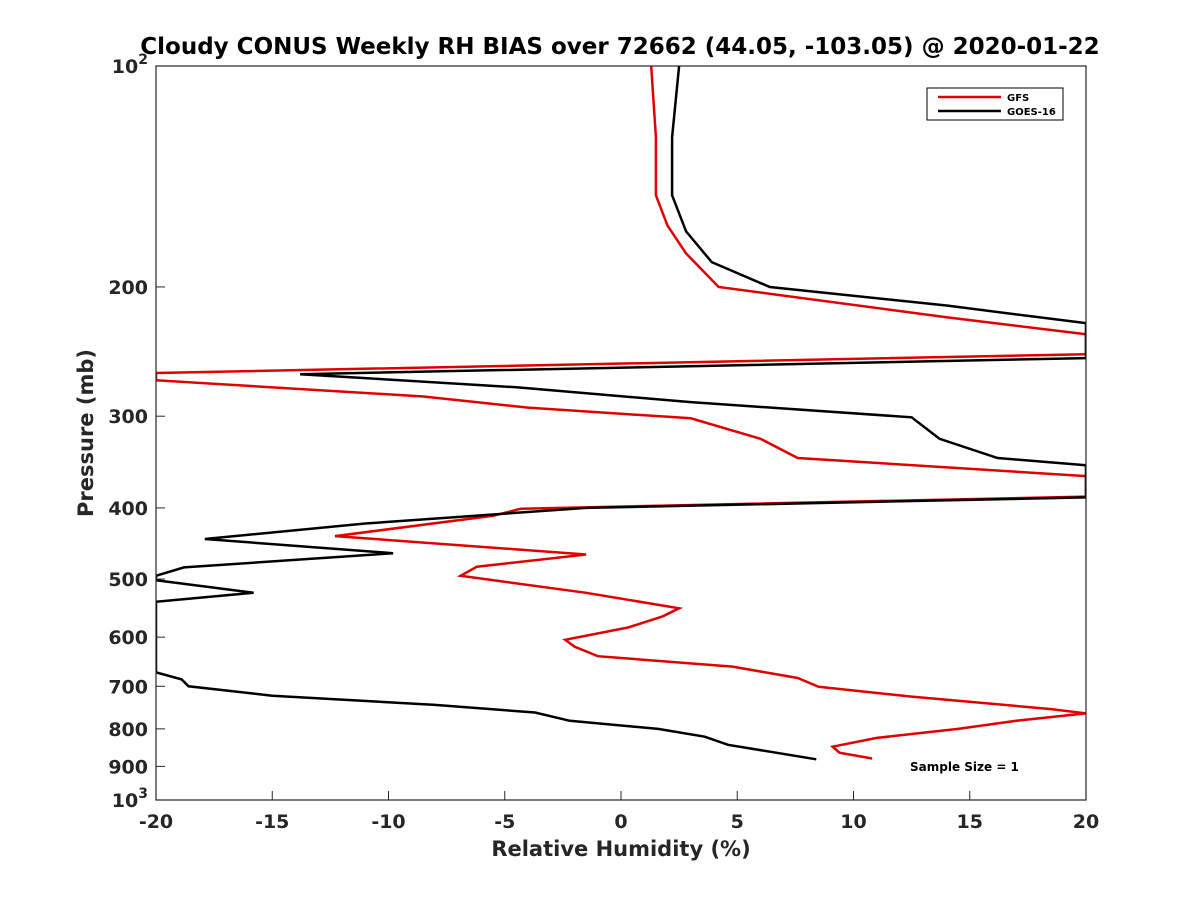 This screenshot has height=900, width=1200. Describe the element at coordinates (128, 687) in the screenshot. I see `y-tick-label: 700` at that location.